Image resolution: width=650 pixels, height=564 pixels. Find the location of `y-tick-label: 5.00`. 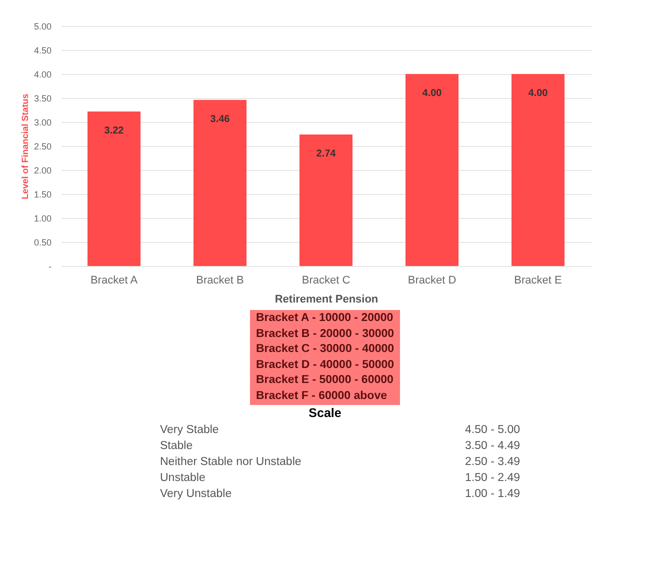

y-tick-label: 5.00 is located at coordinates (43, 27).